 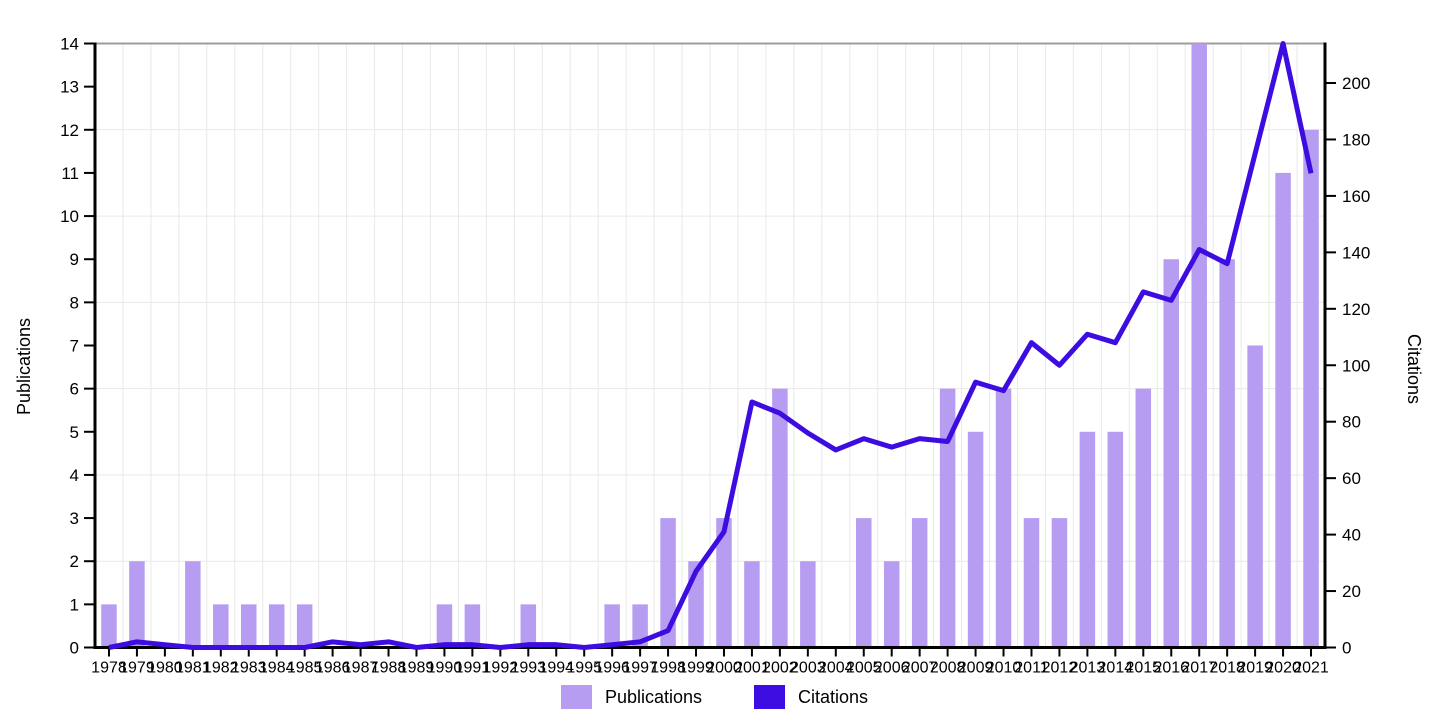 What do you see at coordinates (74, 346) in the screenshot?
I see `left-axis-tick-label: 7` at bounding box center [74, 346].